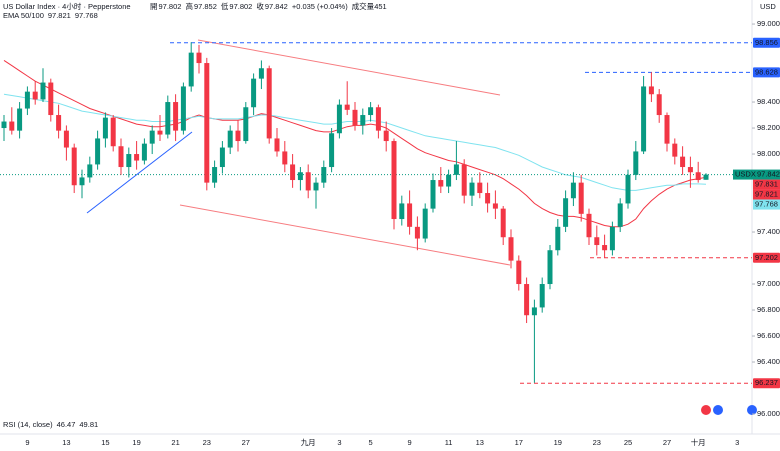  I want to click on x-tick-label: 25, so click(628, 442).